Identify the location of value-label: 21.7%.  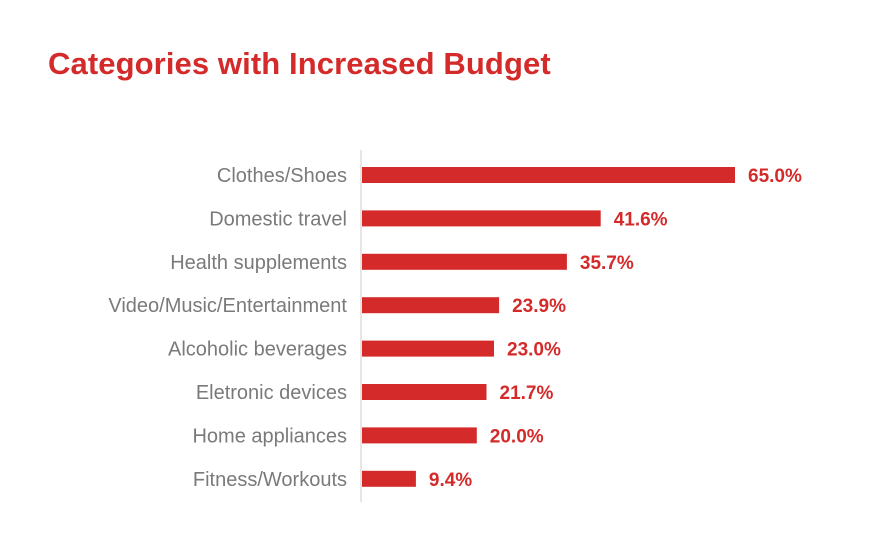
(527, 393).